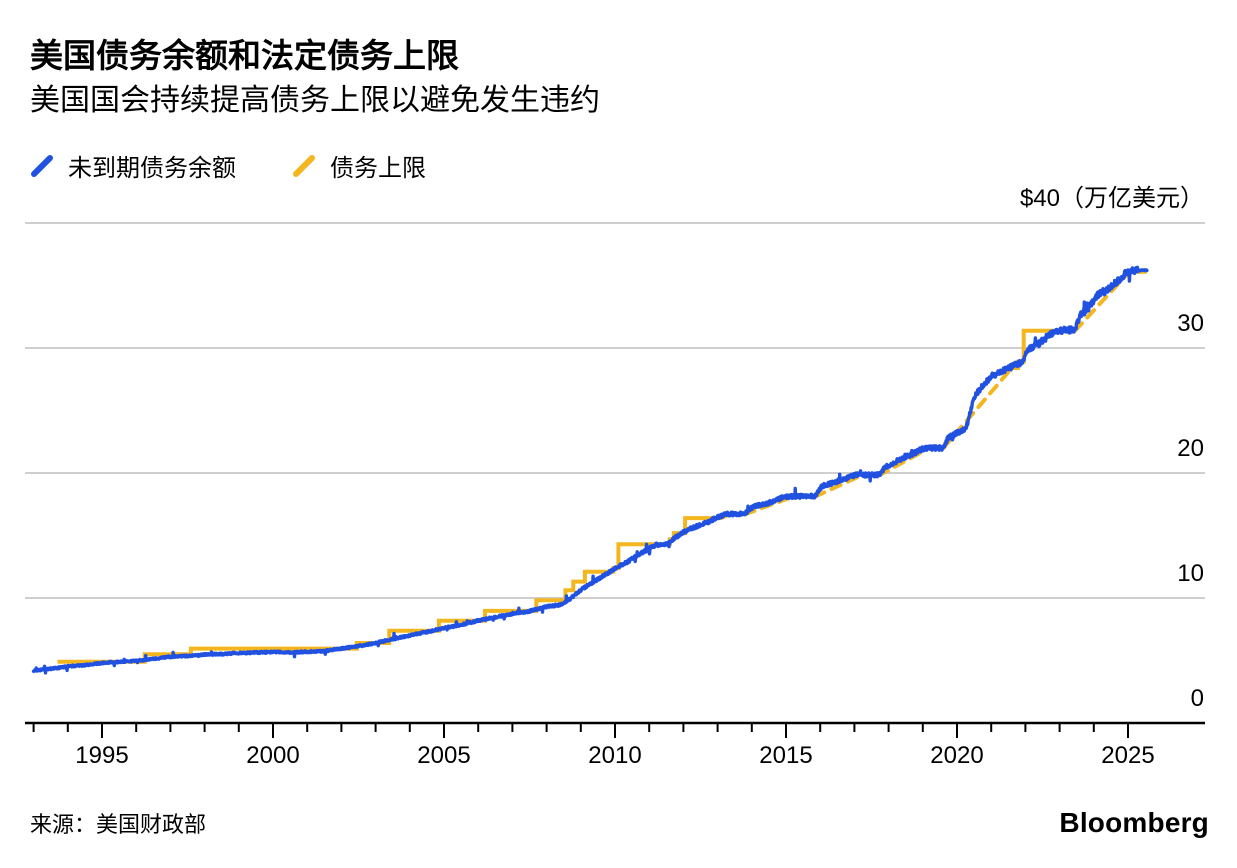 This screenshot has width=1237, height=868. What do you see at coordinates (315, 100) in the screenshot?
I see `chart-subtitle: 美国国会持续提高债务上限以避免发生违约` at bounding box center [315, 100].